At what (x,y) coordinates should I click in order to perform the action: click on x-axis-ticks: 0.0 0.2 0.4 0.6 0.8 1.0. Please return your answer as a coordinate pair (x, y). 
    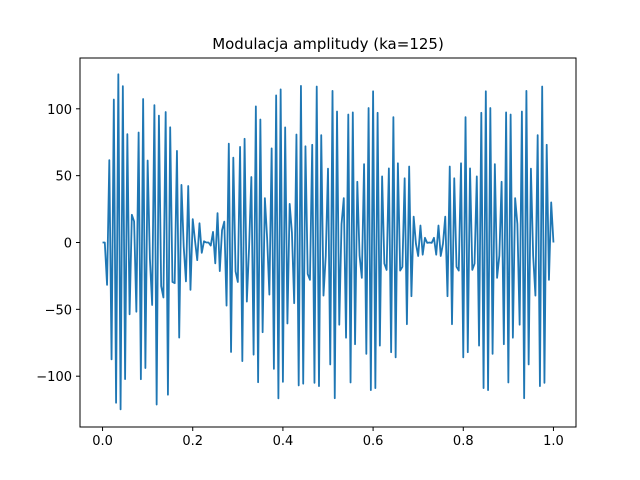
    Looking at the image, I should click on (328, 438).